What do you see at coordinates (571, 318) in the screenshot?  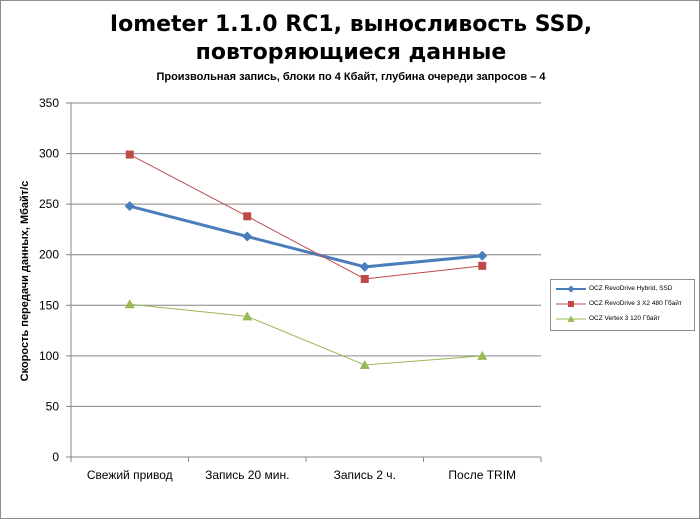 I see `legend-marker-triangle-icon` at bounding box center [571, 318].